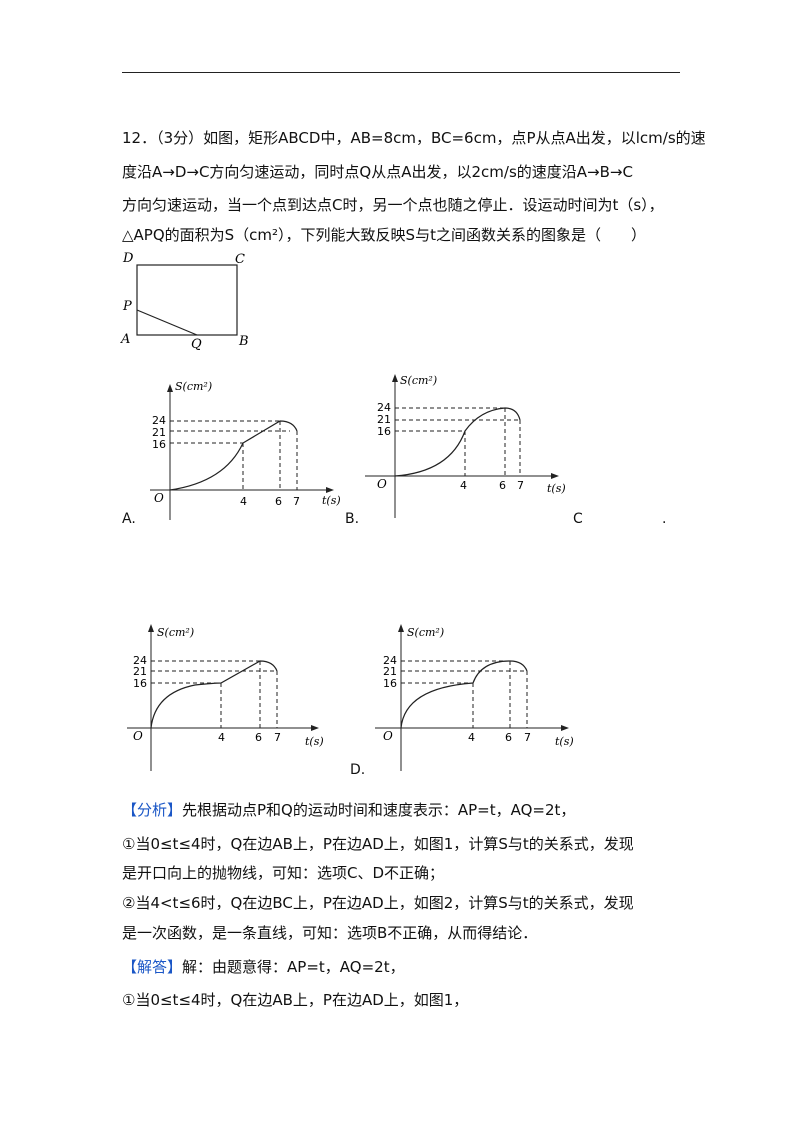 The image size is (800, 1132). Describe the element at coordinates (379, 810) in the screenshot. I see `analysis-text-1: 先根据动点P和Q的运动时间和速度表示：AP=t，AQ=2t，` at that location.